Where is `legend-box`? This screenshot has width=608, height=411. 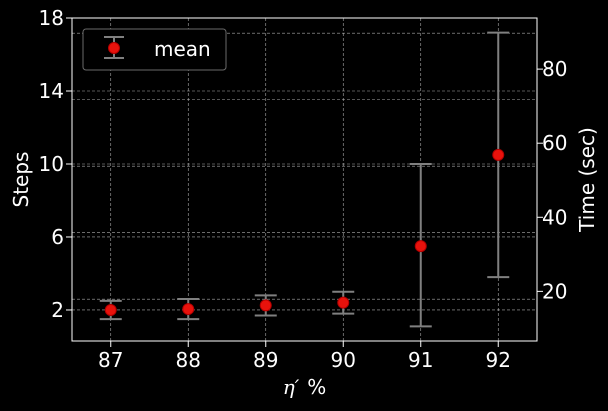 legend-box is located at coordinates (154, 49).